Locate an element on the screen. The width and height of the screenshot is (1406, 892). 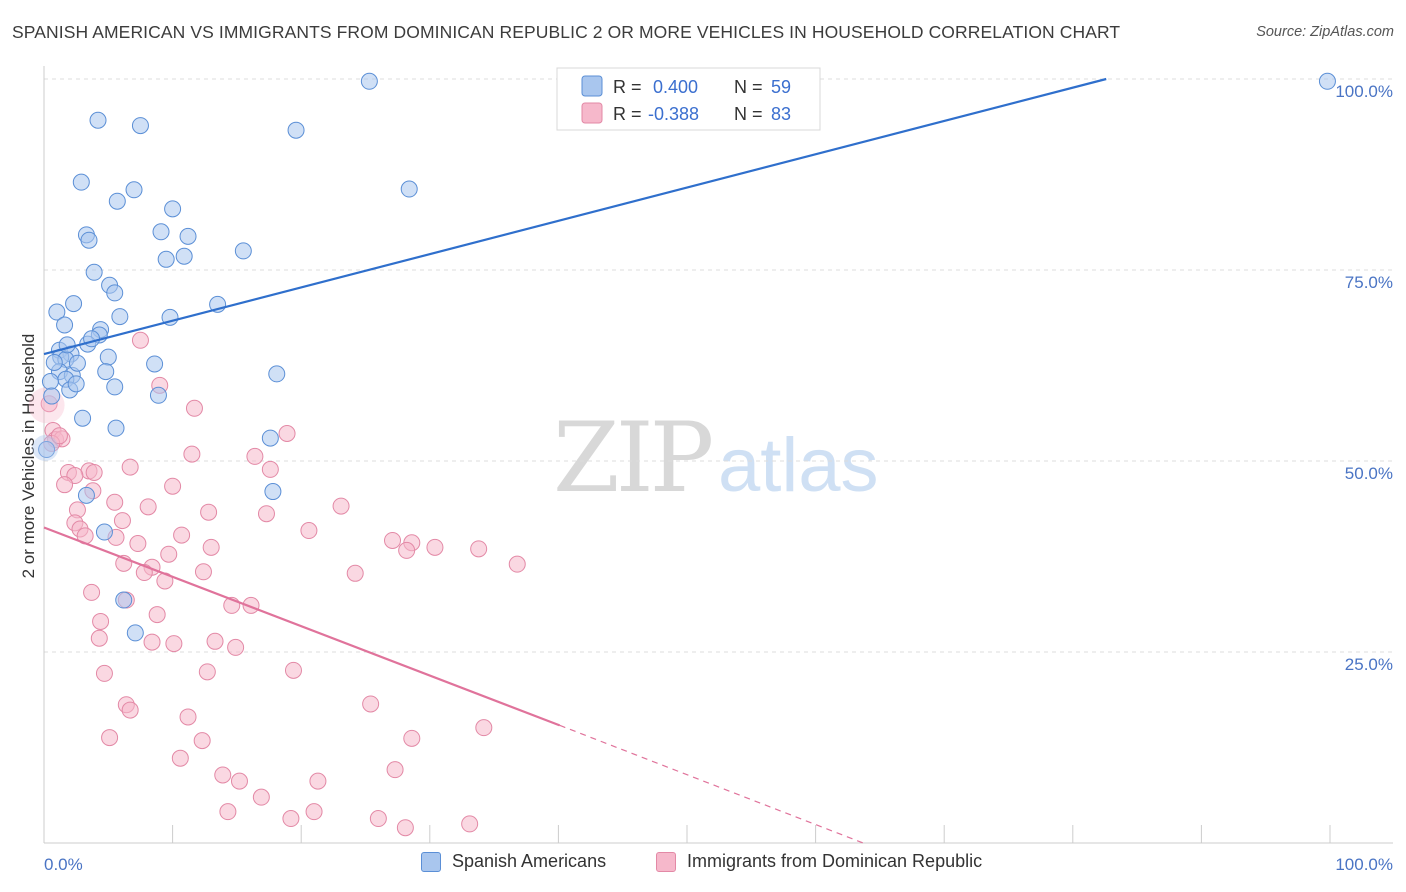
y-axis-label: 2 or more Vehicles in Household is located at coordinates (28, 456).